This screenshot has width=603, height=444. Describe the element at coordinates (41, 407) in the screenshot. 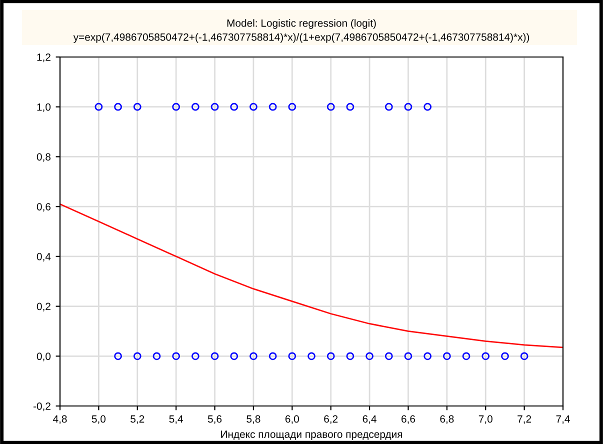

I see `y-tick-label: -0,2` at that location.